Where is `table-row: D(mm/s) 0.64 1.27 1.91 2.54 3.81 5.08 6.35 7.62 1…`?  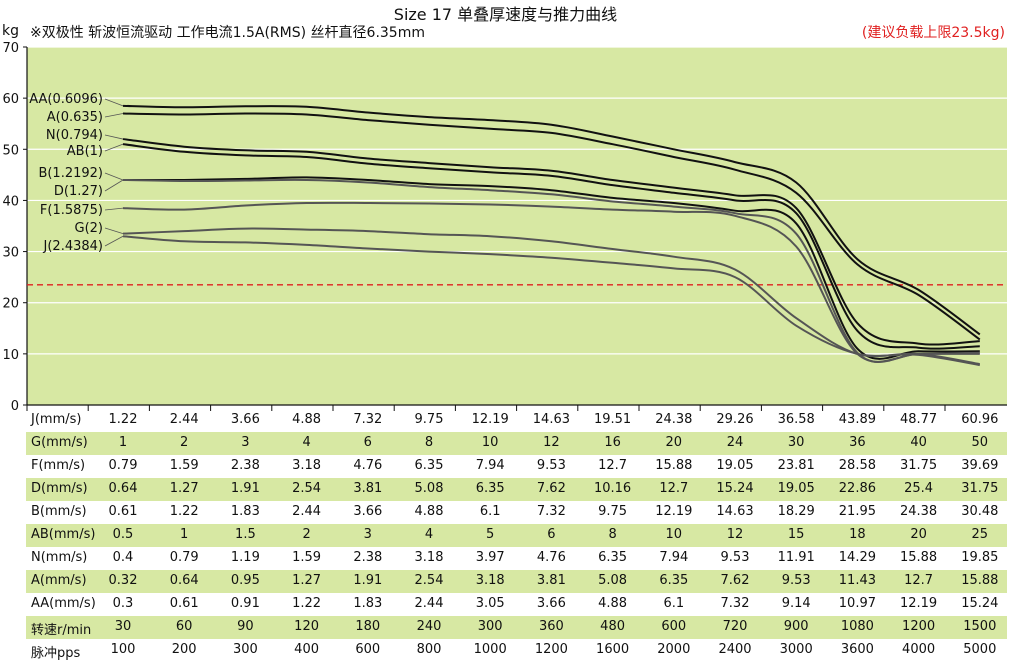 table-row: D(mm/s) 0.64 1.27 1.91 2.54 3.81 5.08 6.35 7.62 1… is located at coordinates (505, 489).